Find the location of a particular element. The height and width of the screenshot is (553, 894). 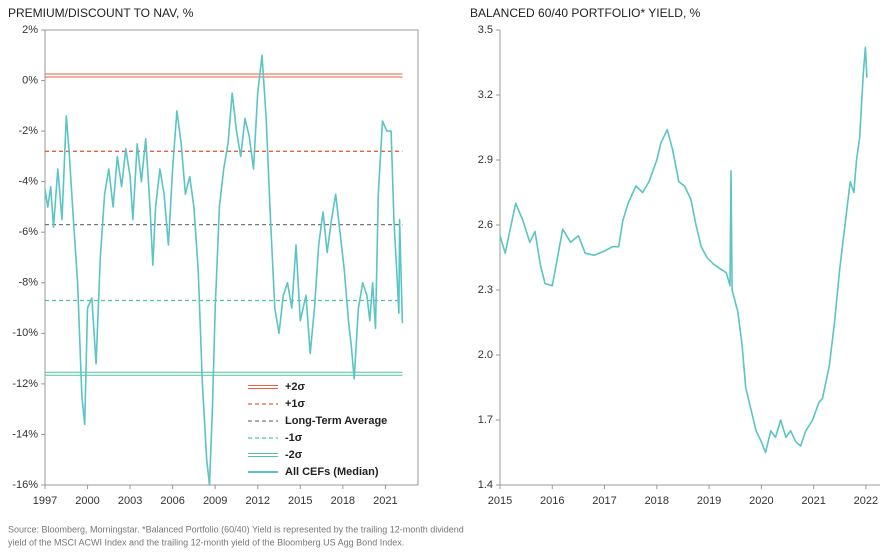

x-tick-label: 2000 is located at coordinates (87, 501).